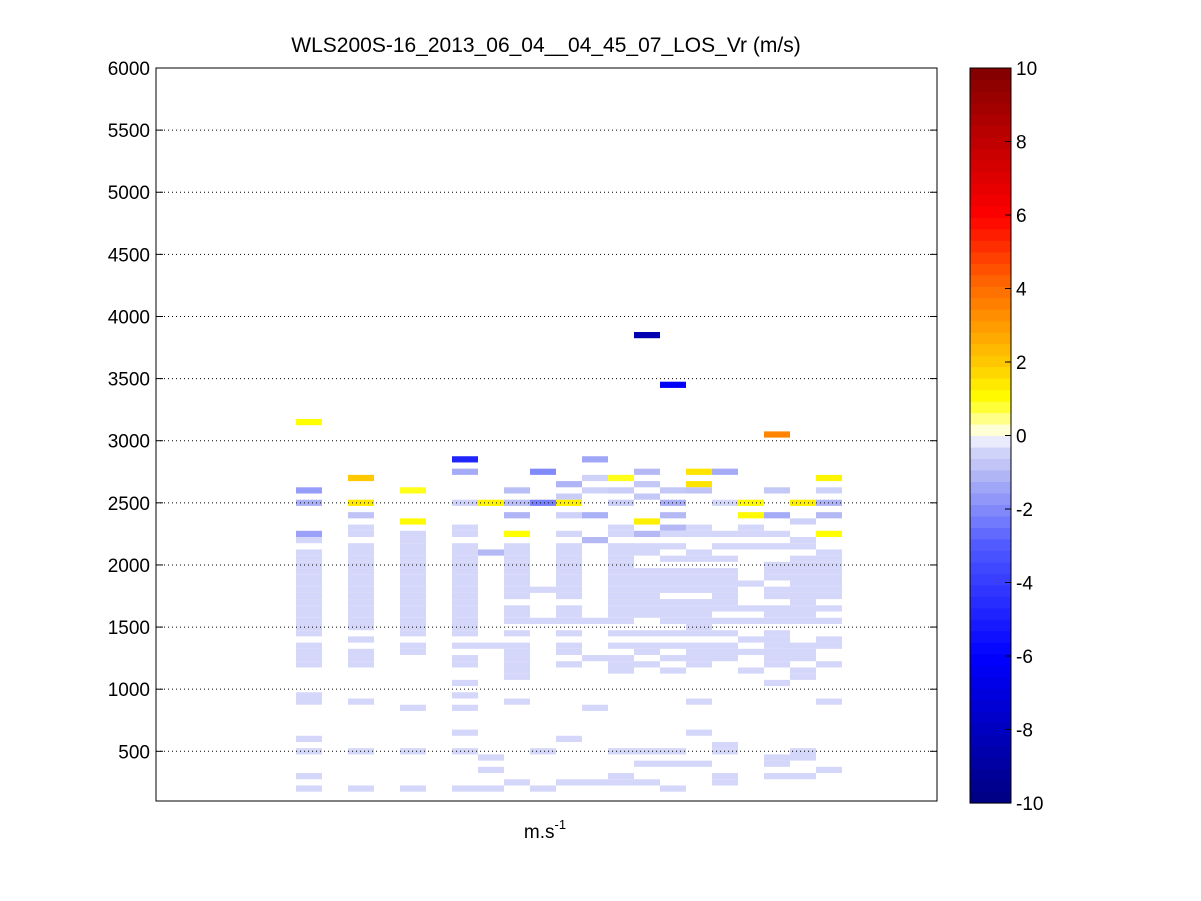 Image resolution: width=1201 pixels, height=901 pixels. What do you see at coordinates (1029, 804) in the screenshot?
I see `colorbar-tick-label: -10` at bounding box center [1029, 804].